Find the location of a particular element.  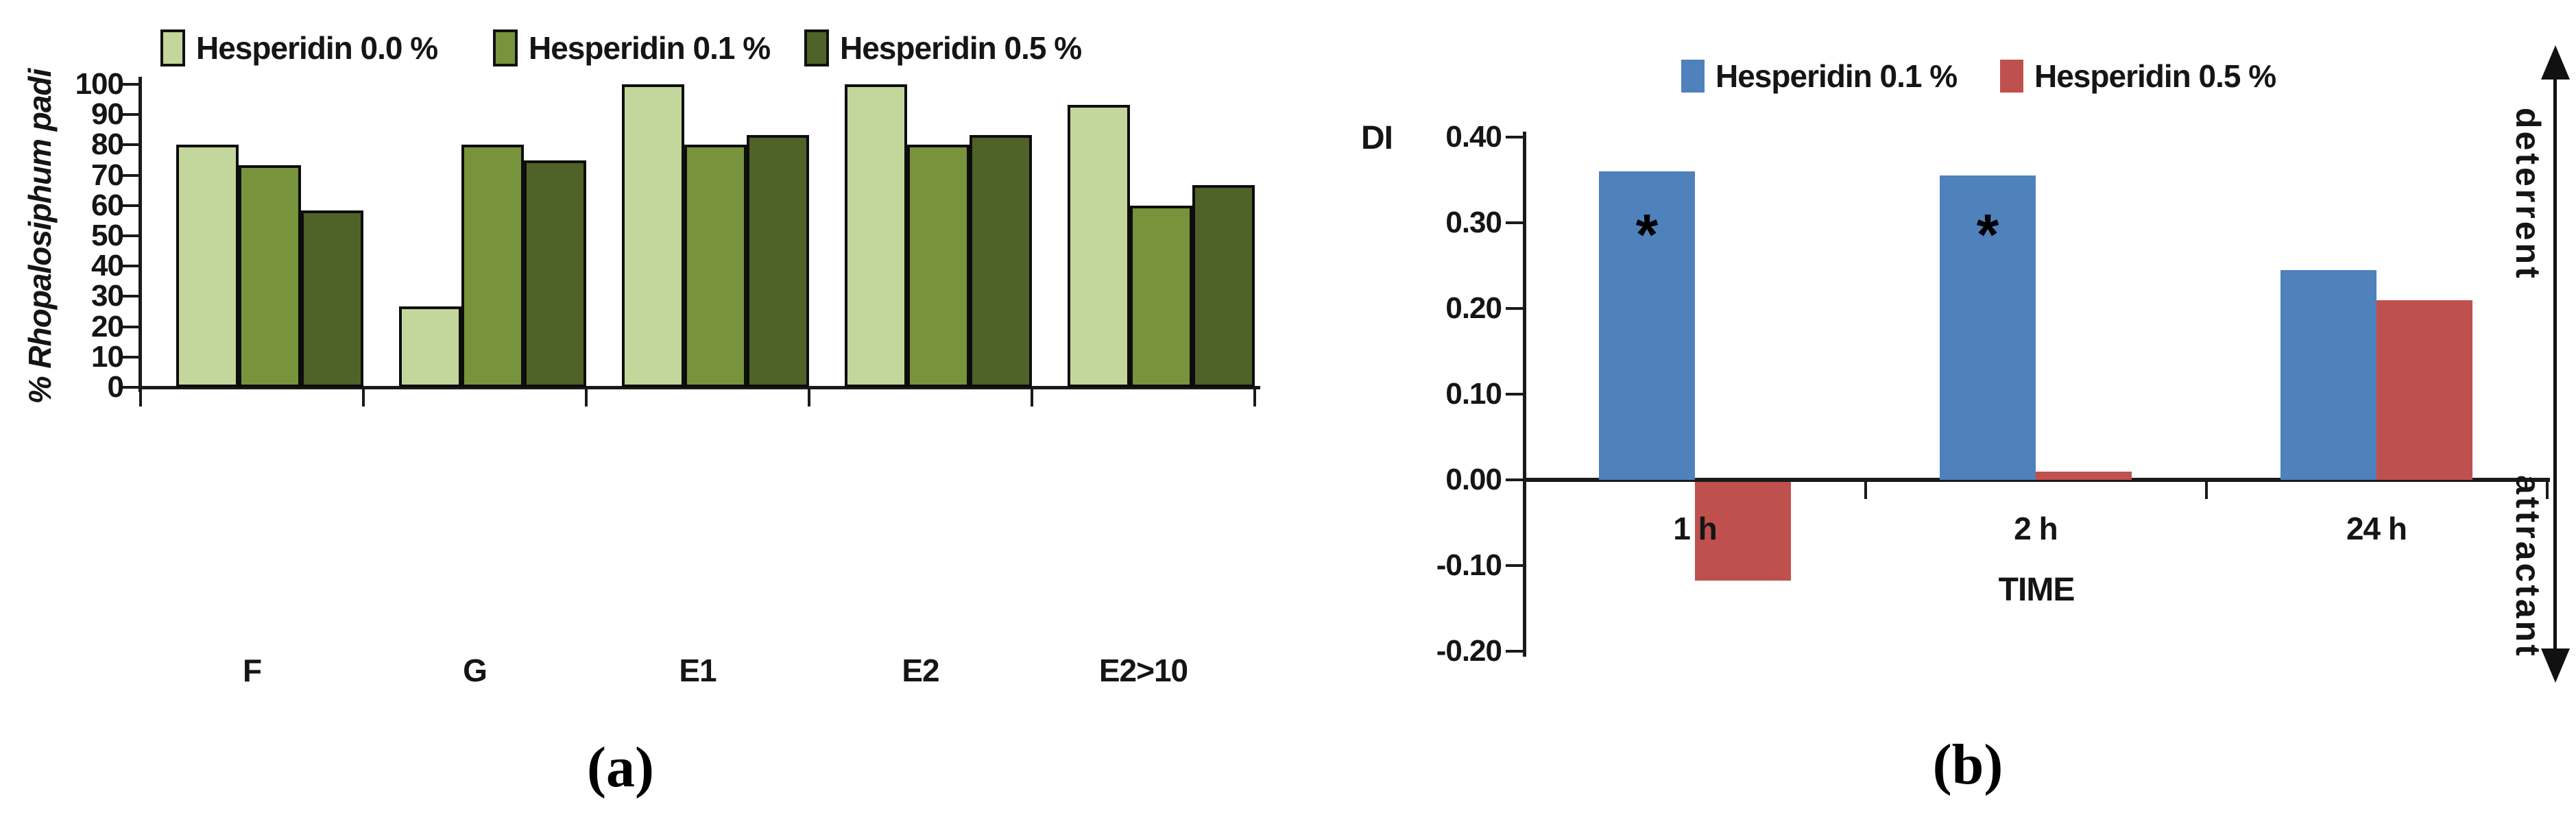

bar-b-2h-s0 is located at coordinates (1988, 327).